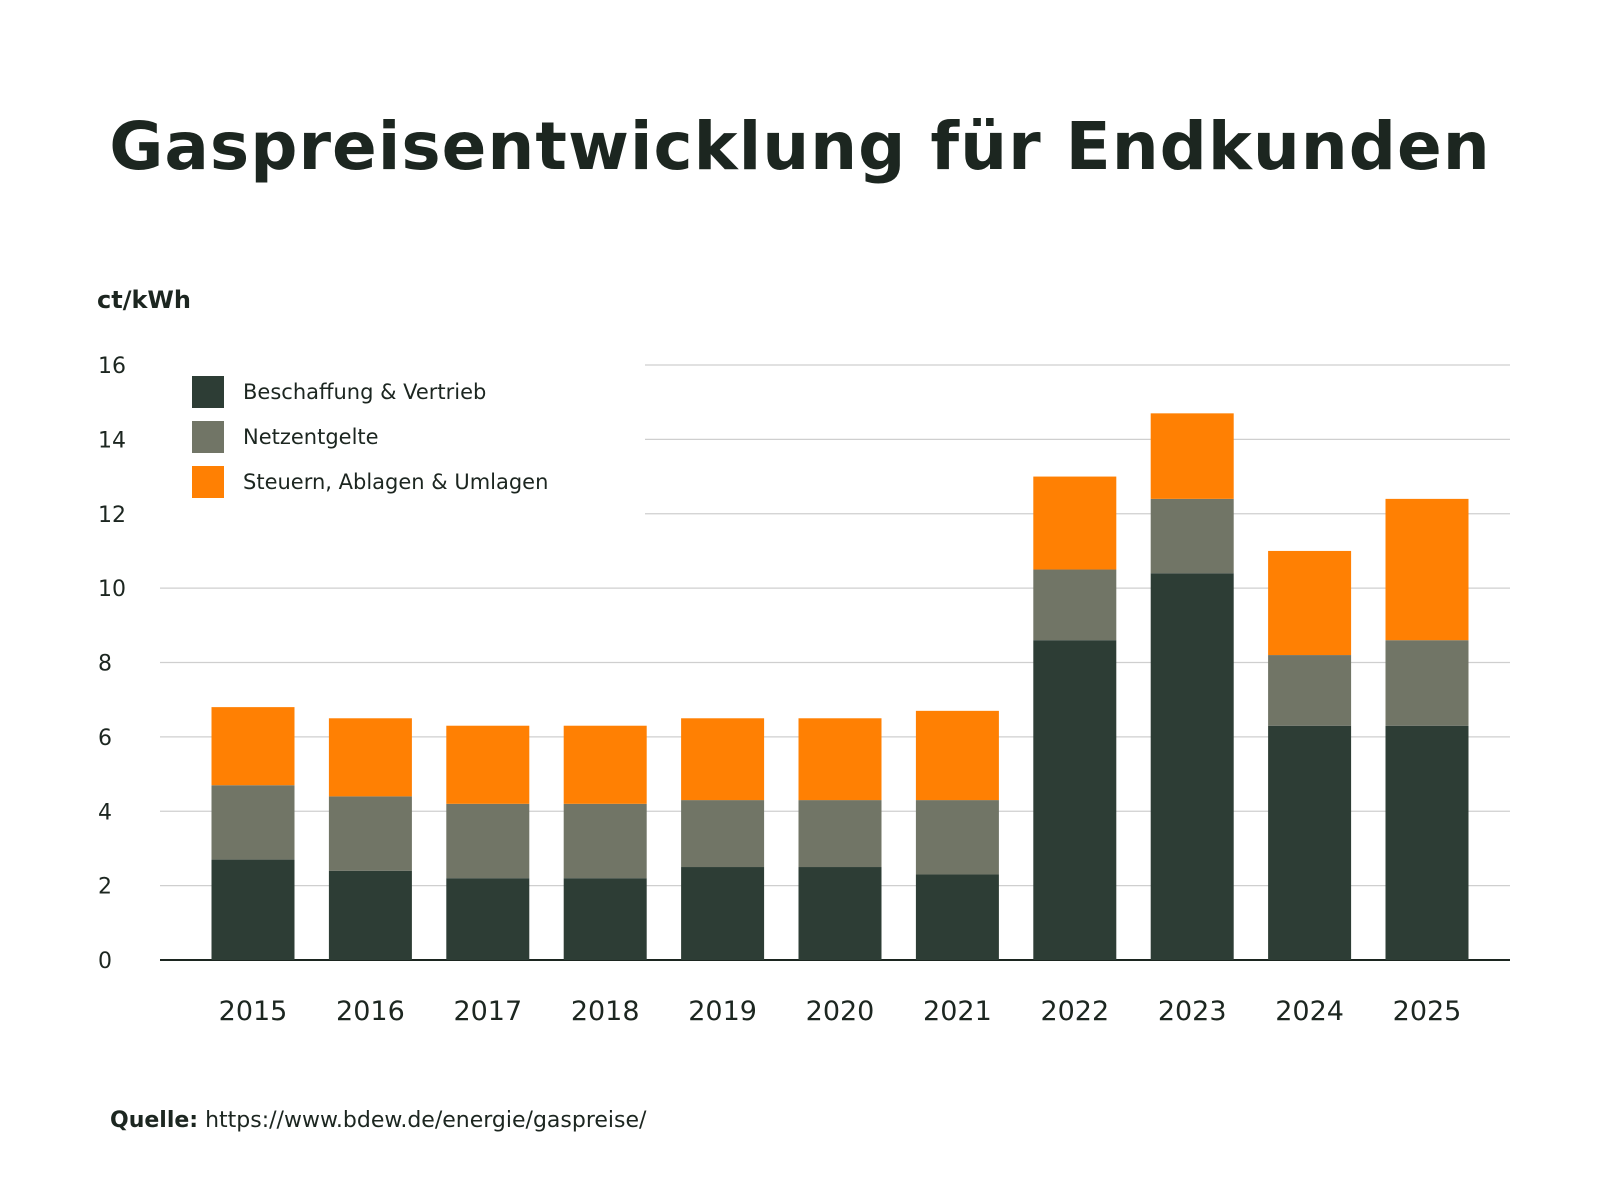 Image resolution: width=1600 pixels, height=1186 pixels. What do you see at coordinates (426, 1120) in the screenshot?
I see `source-url: https://www.bdew.de/energie/gaspreise/` at bounding box center [426, 1120].